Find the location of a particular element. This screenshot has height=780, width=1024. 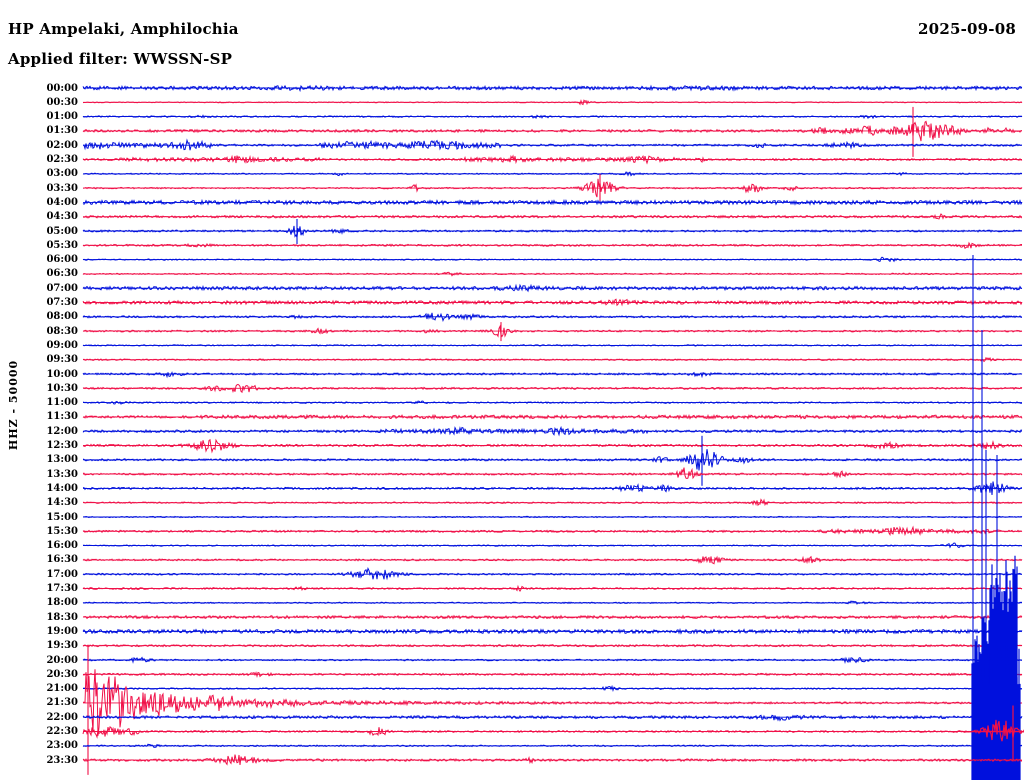

row-time-label: 17:30 is located at coordinates (62, 588).